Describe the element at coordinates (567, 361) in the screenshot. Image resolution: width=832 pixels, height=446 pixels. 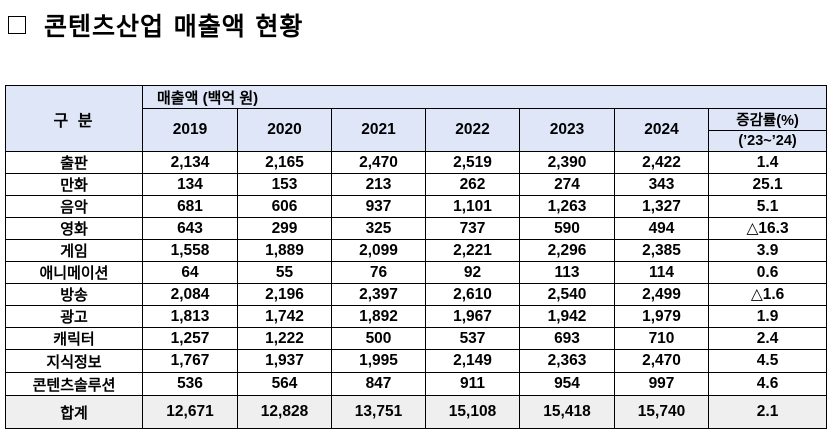
I see `cell-value: 2,363` at that location.